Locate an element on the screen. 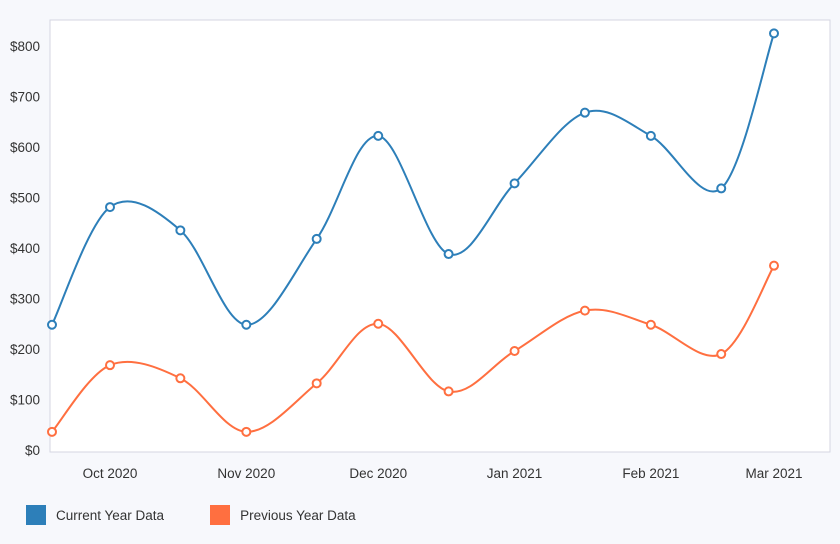 This screenshot has width=840, height=544. y-tick-label: $100 is located at coordinates (25, 400).